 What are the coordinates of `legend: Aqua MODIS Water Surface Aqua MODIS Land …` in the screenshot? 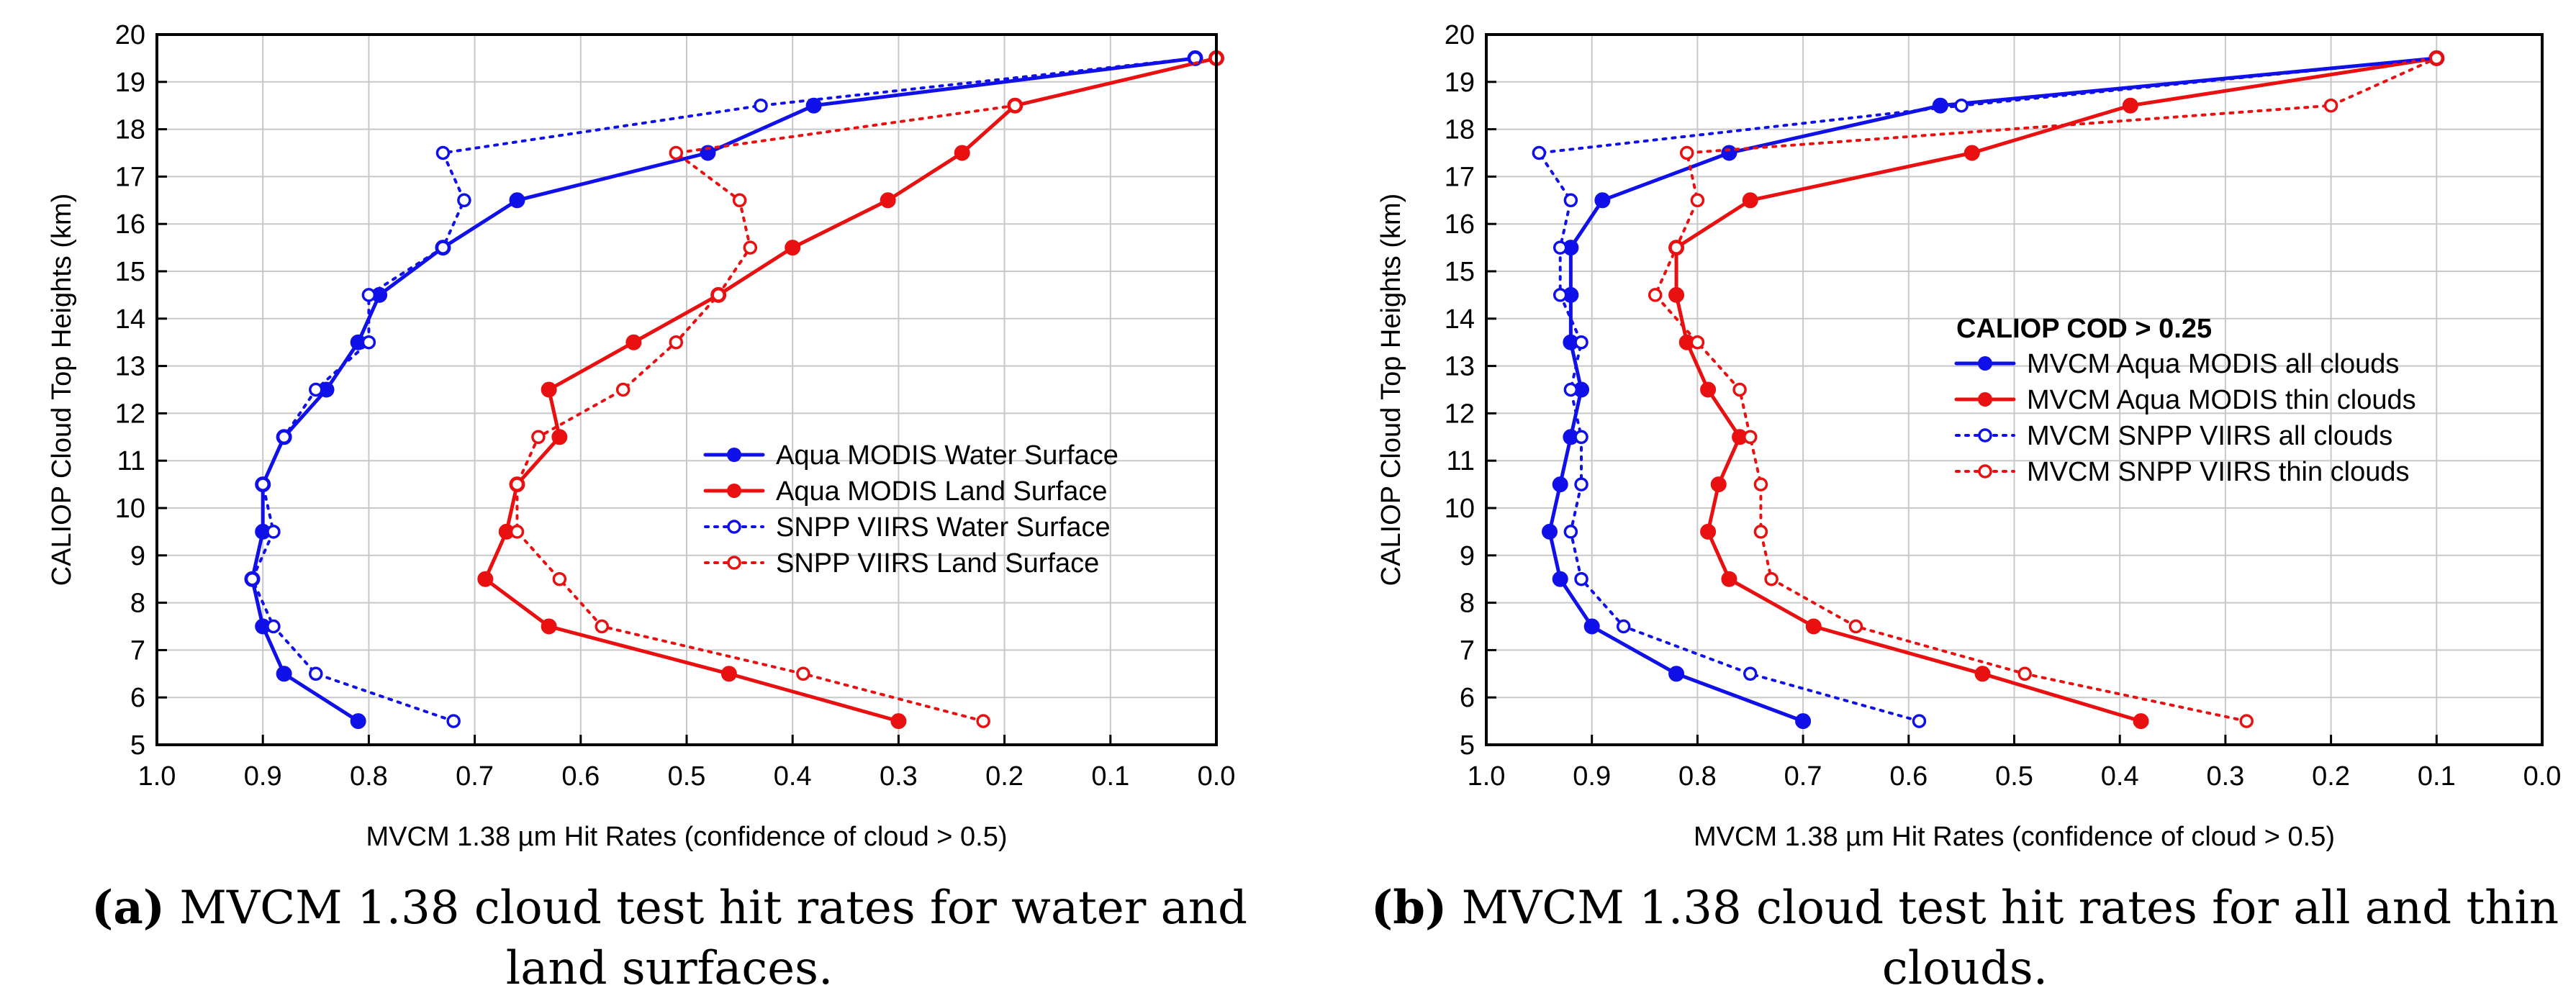 It's located at (910, 509).